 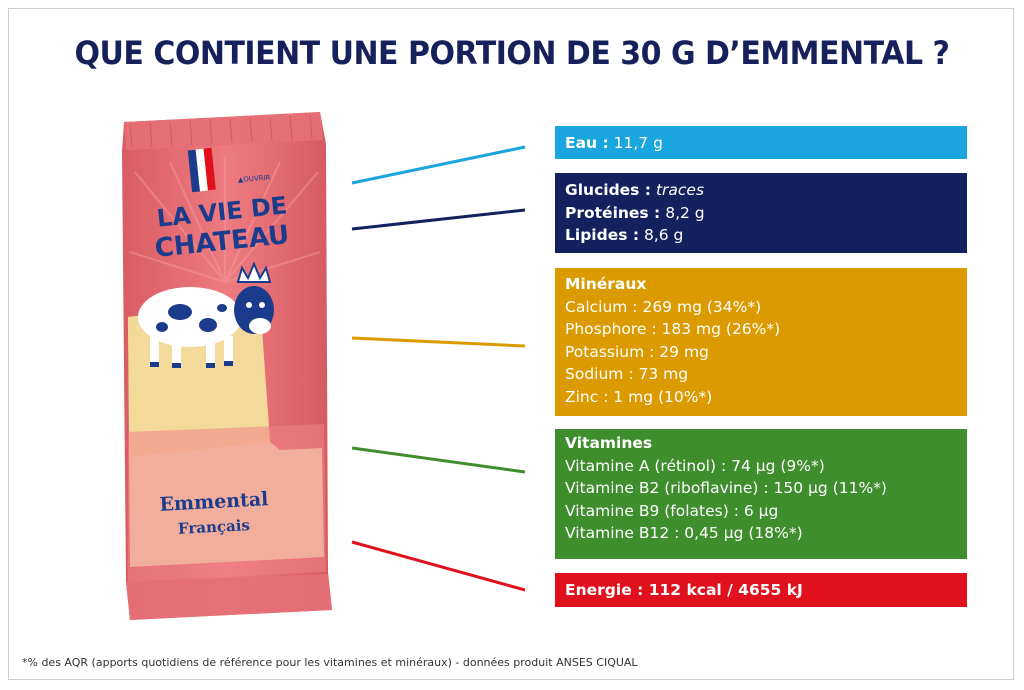 I want to click on energy-text: Energie : 112 kcal / 4655 kJ, so click(x=684, y=590).